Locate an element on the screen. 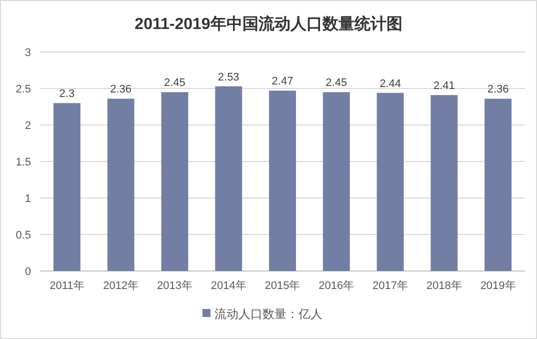  x-tick-label: 2012年 is located at coordinates (121, 286).